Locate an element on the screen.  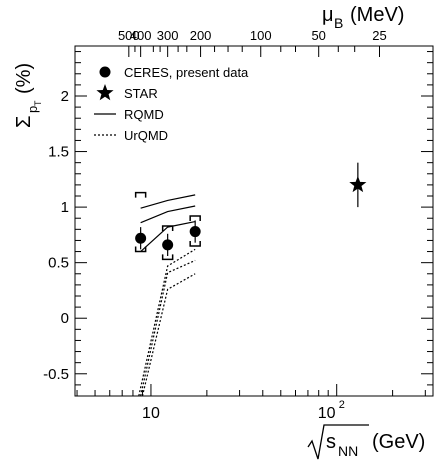
legend-label: RQMD is located at coordinates (144, 114).